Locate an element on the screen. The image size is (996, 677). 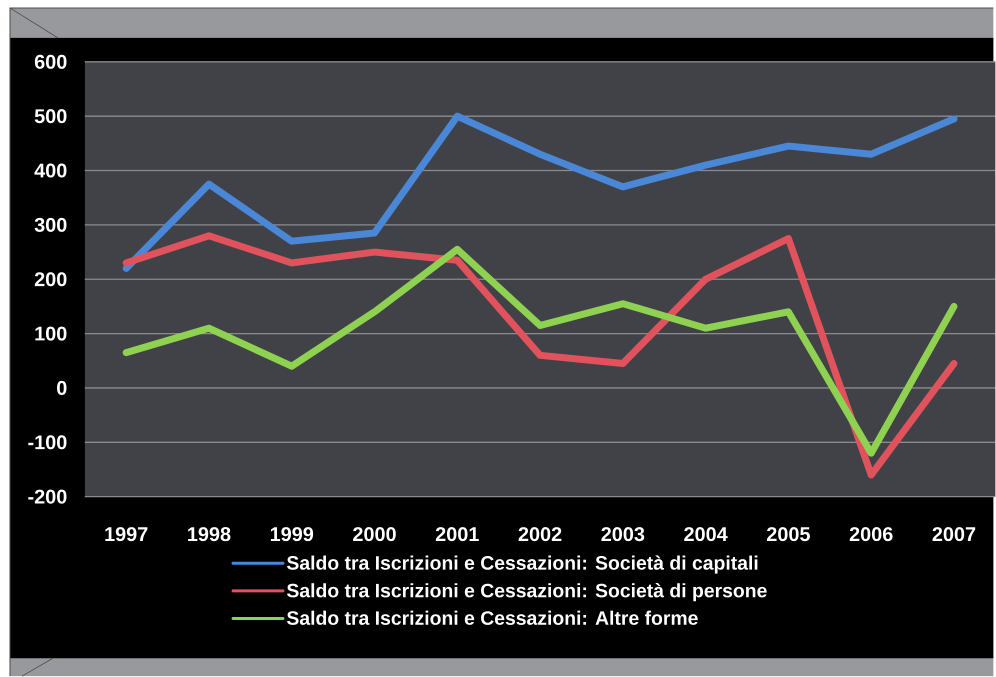
x-tick-label: 1997 is located at coordinates (126, 534).